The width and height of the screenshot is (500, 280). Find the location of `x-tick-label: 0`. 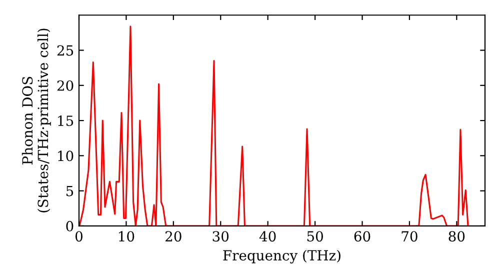

x-tick-label: 0 is located at coordinates (78, 236).